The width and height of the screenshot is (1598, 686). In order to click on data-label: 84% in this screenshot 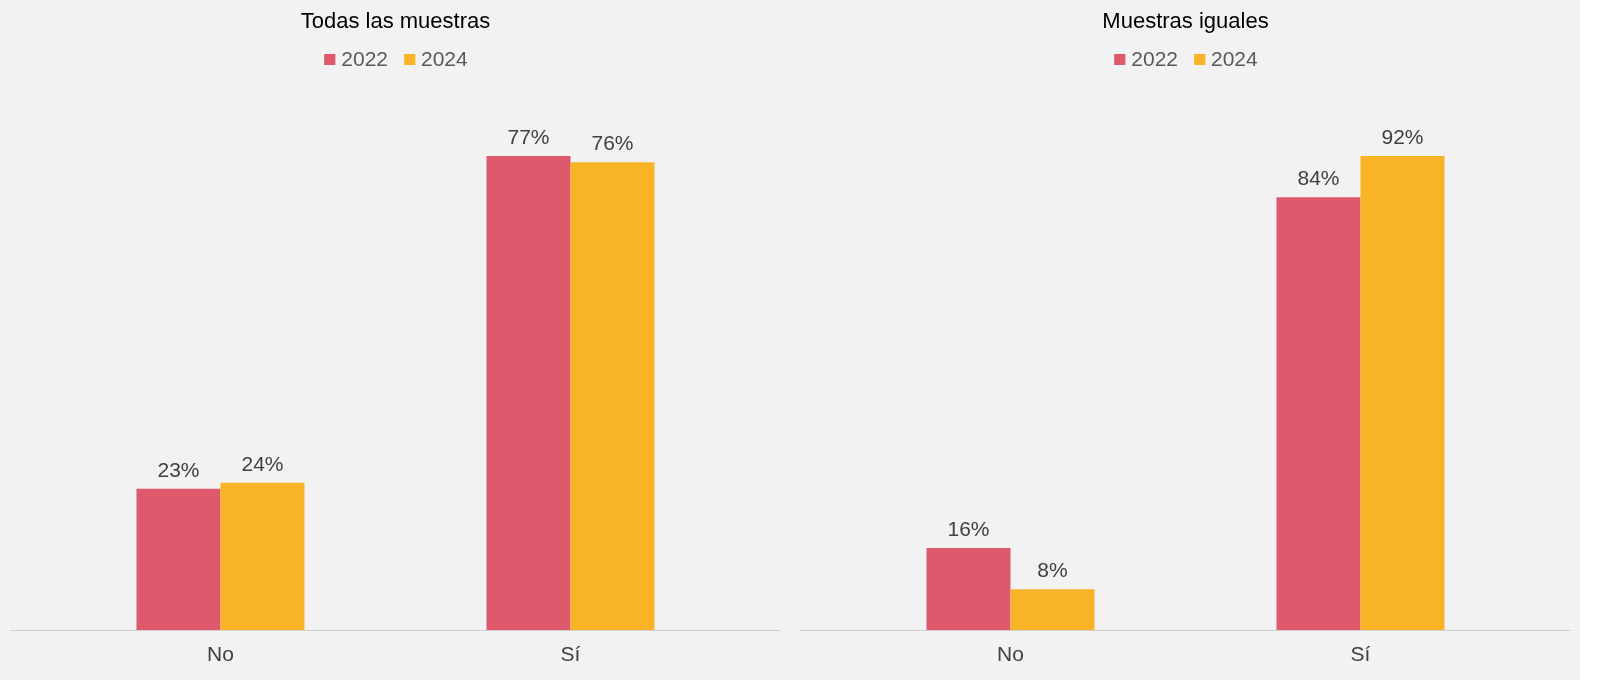, I will do `click(1318, 178)`.